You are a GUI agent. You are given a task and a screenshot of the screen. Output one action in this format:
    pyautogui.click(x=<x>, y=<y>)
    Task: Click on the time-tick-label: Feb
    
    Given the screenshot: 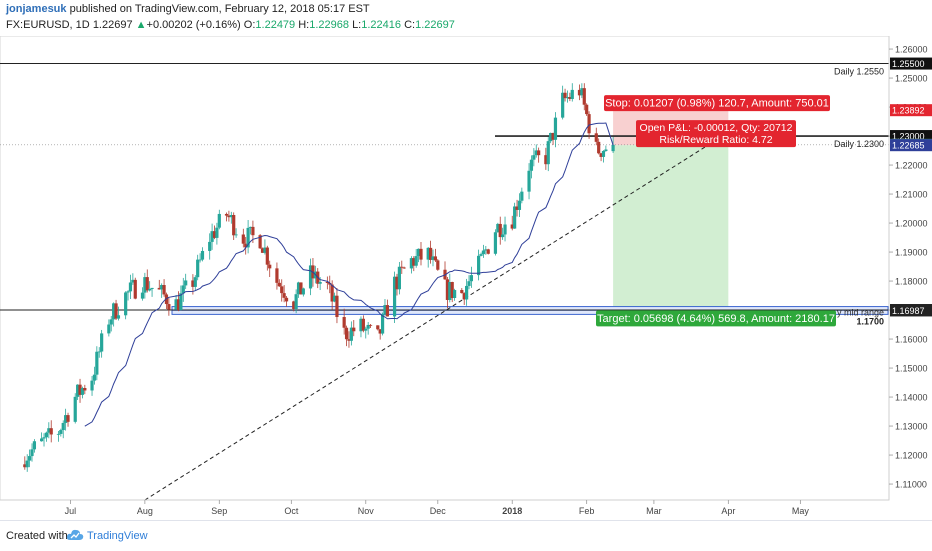 What is the action you would take?
    pyautogui.click(x=587, y=511)
    